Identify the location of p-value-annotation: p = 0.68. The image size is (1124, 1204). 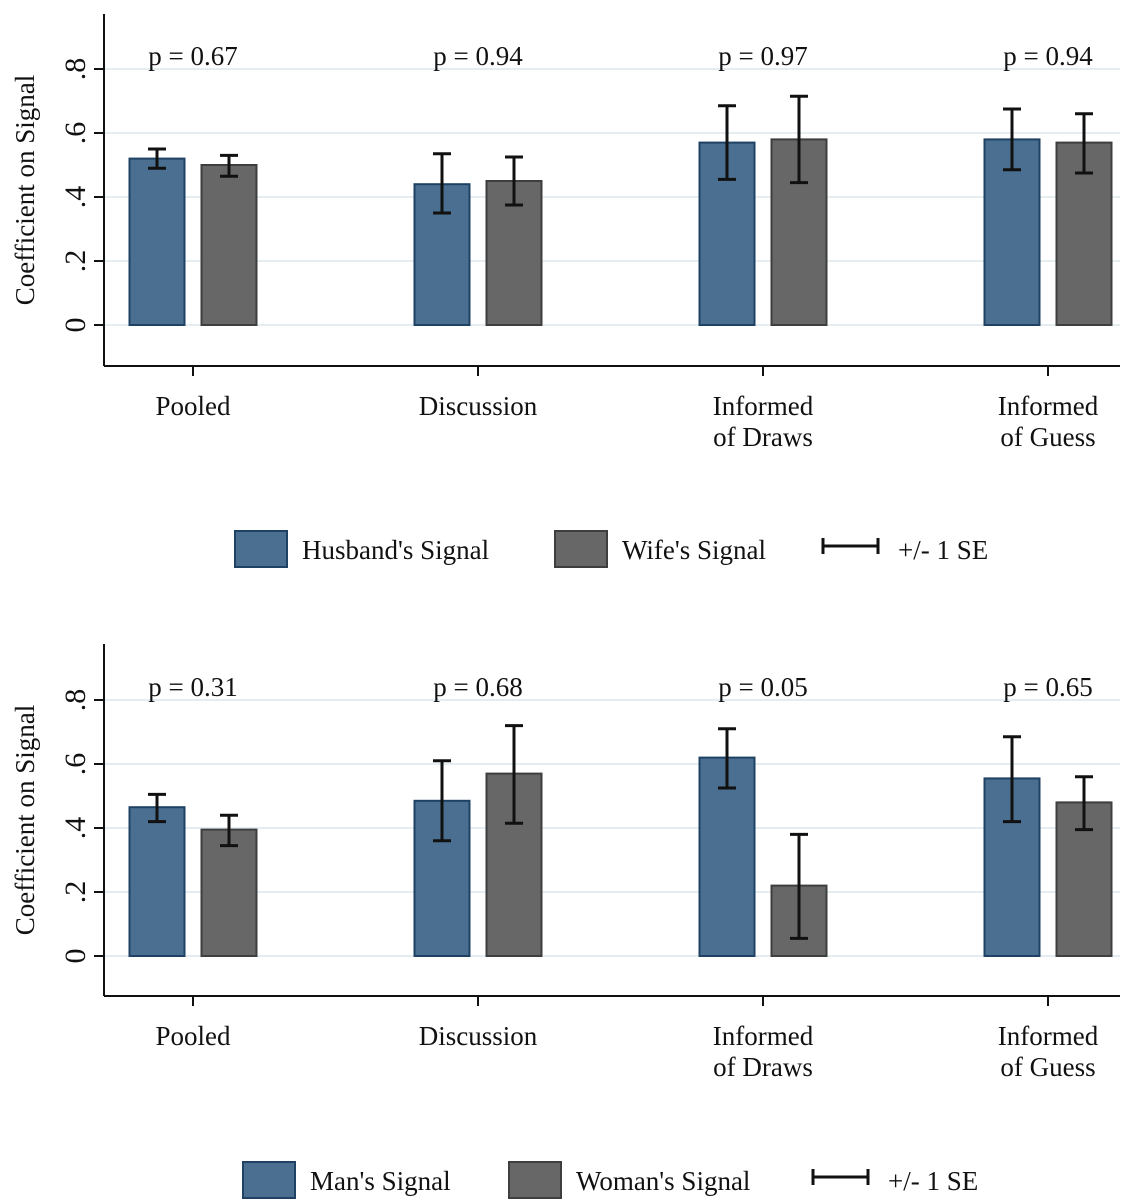
(477, 687).